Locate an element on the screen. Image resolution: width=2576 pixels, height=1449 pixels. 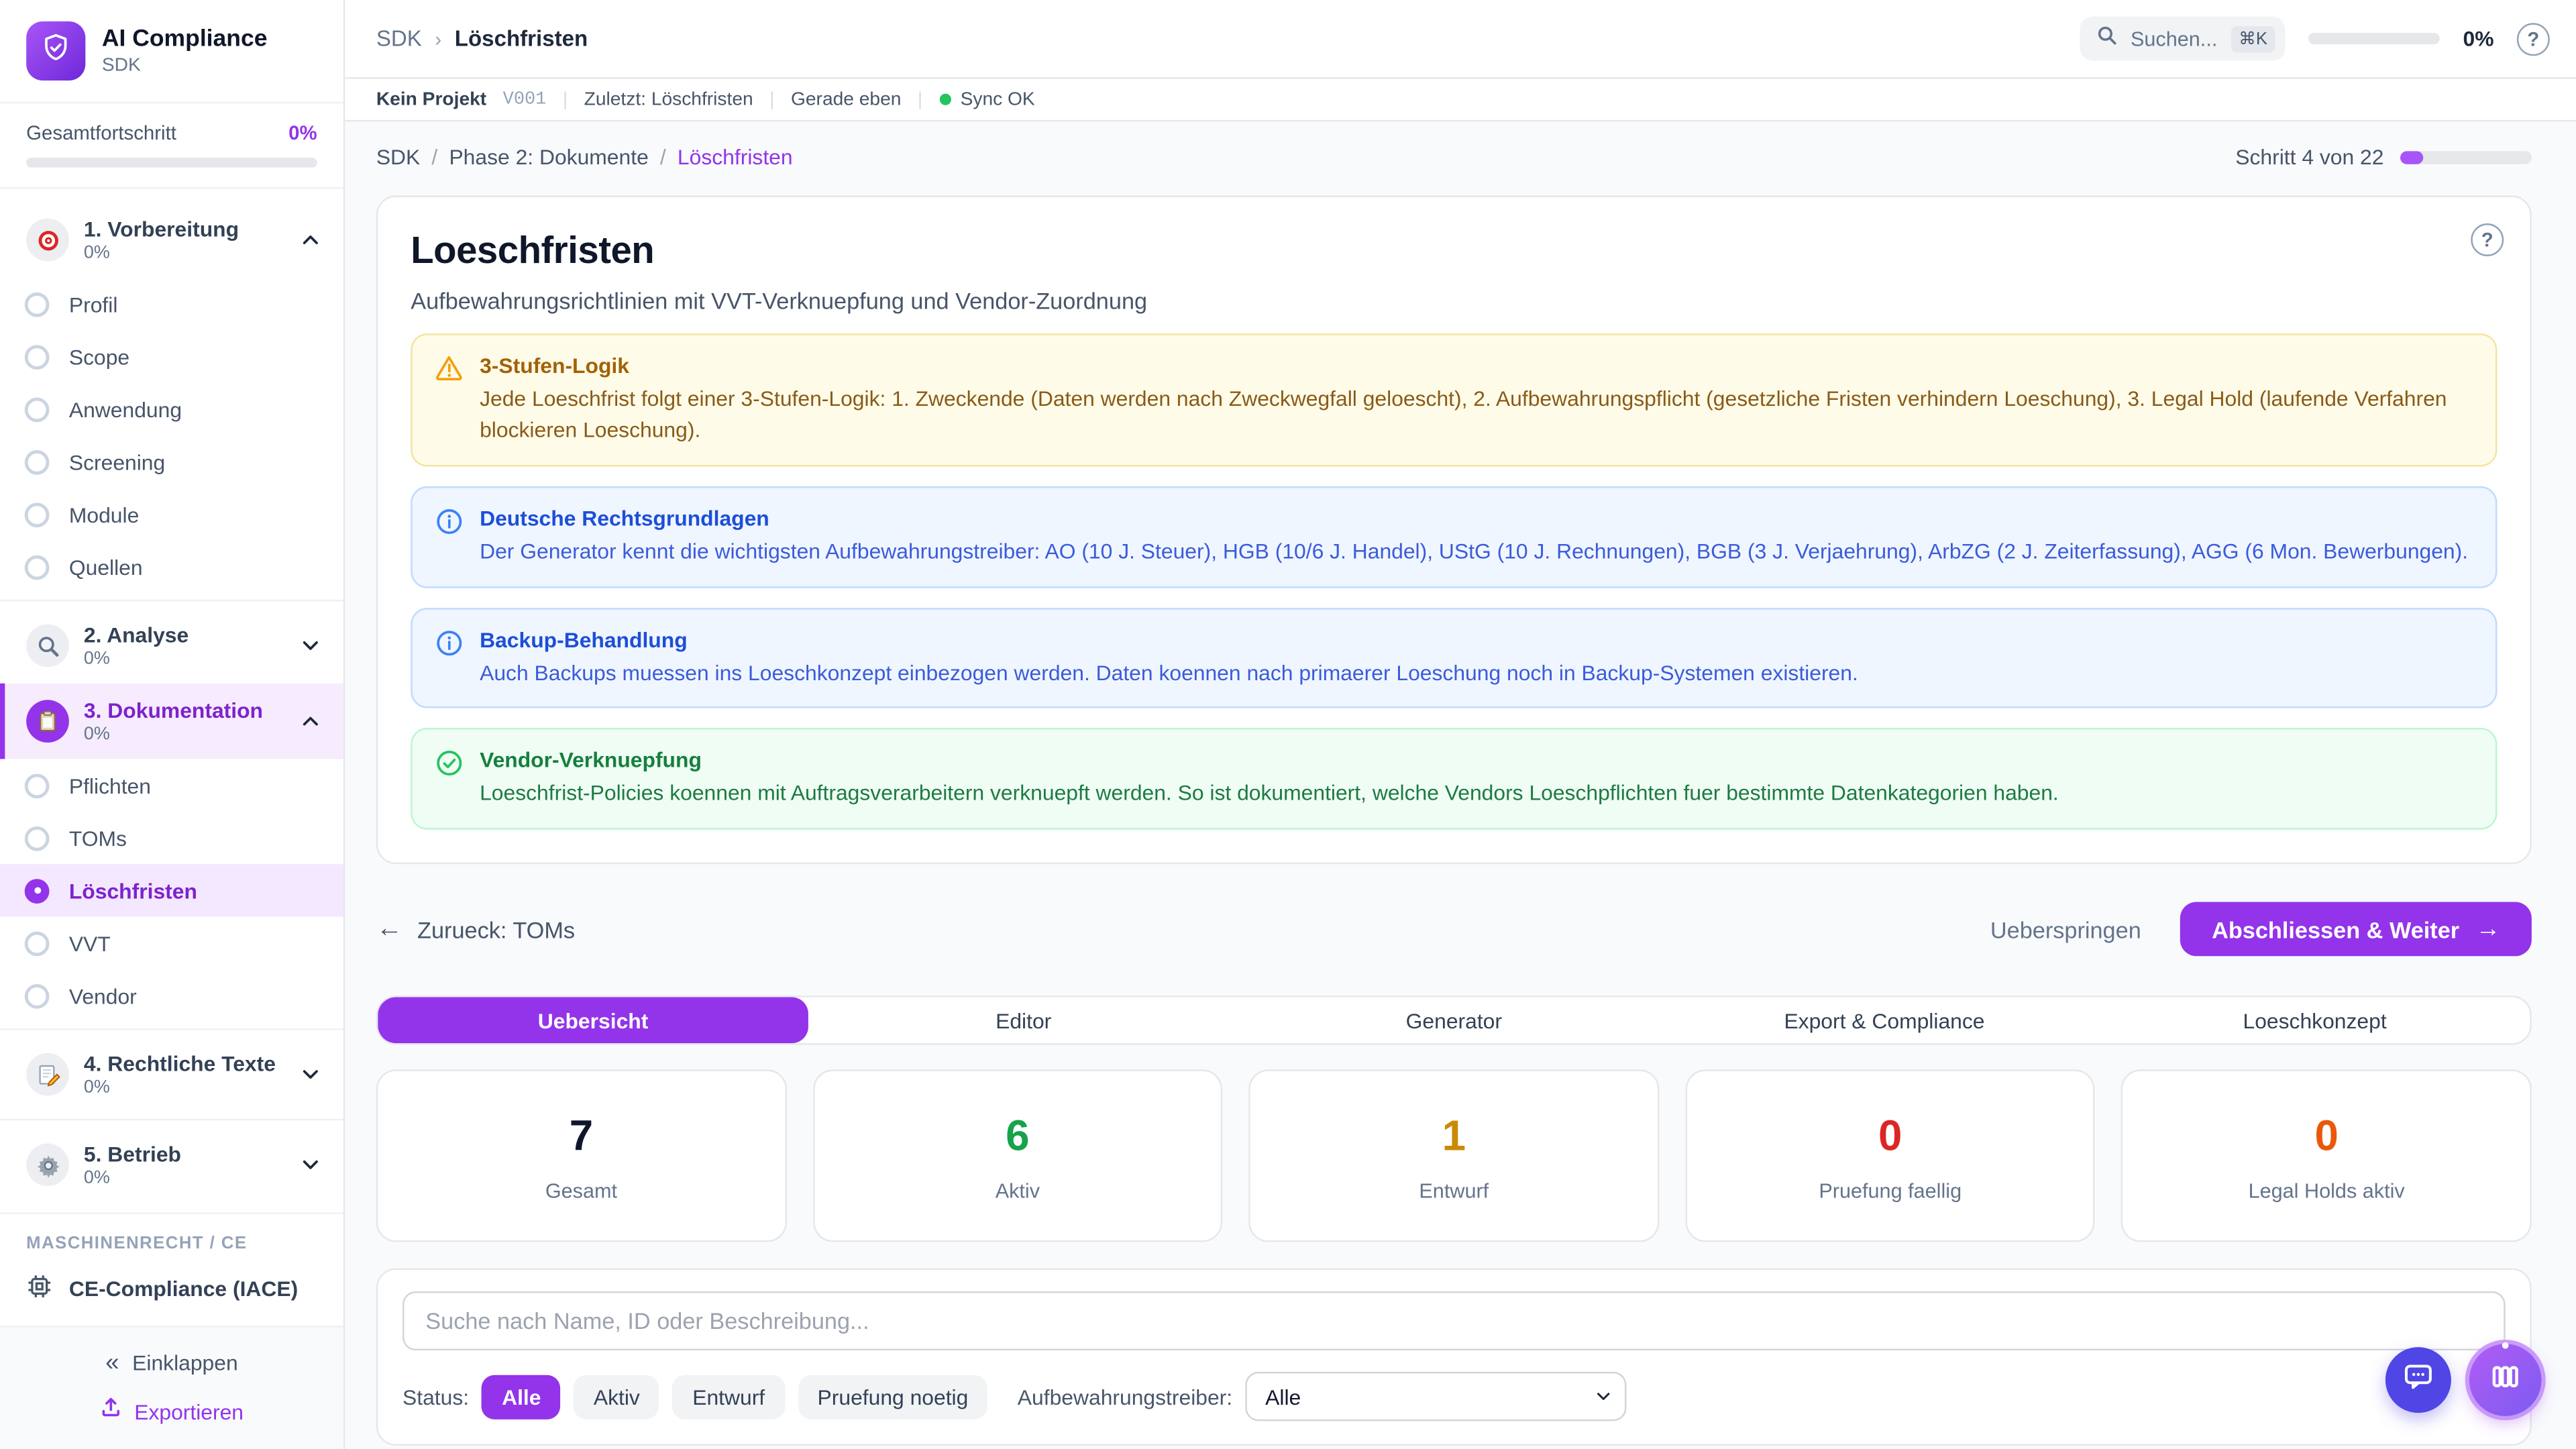
back-button: ← Zurueck: TOMs is located at coordinates (475, 929).